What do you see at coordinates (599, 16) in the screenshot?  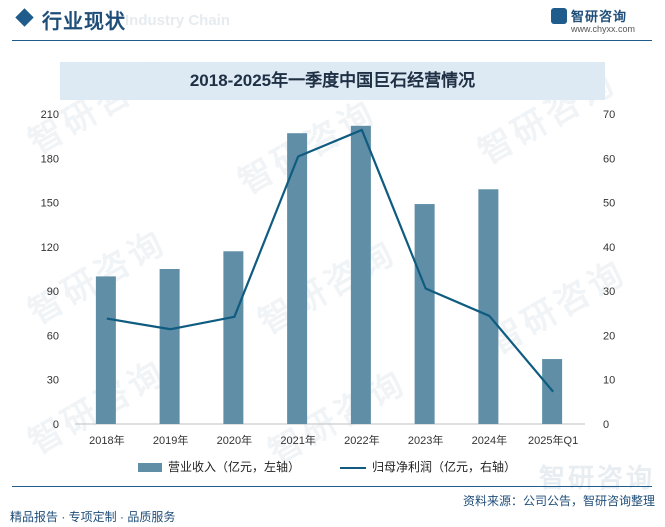 I see `brand-name: 智研咨询` at bounding box center [599, 16].